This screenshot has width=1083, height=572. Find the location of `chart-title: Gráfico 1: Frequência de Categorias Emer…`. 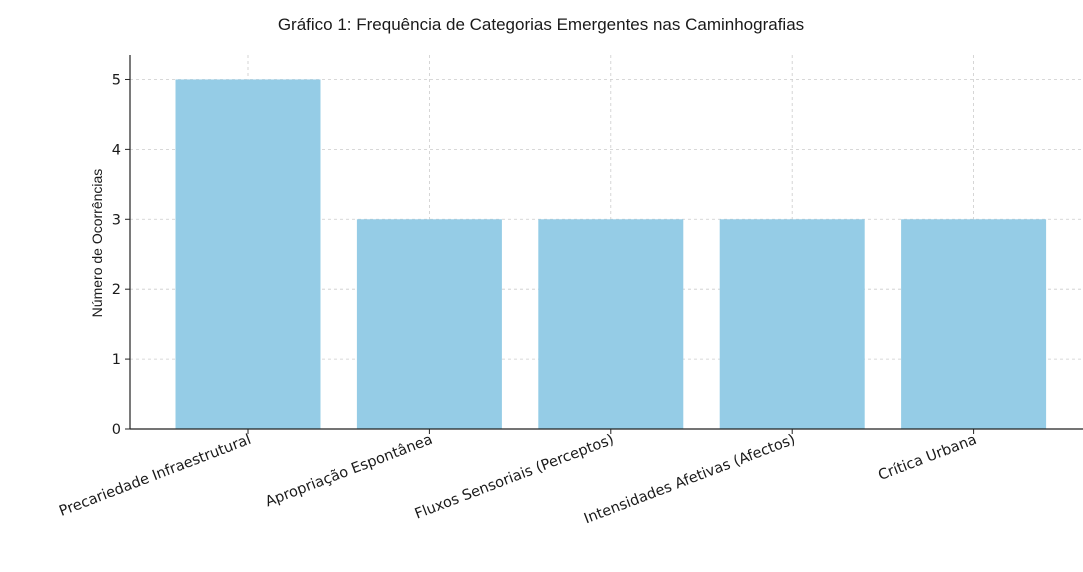

chart-title: Gráfico 1: Frequência de Categorias Emer… is located at coordinates (541, 24).